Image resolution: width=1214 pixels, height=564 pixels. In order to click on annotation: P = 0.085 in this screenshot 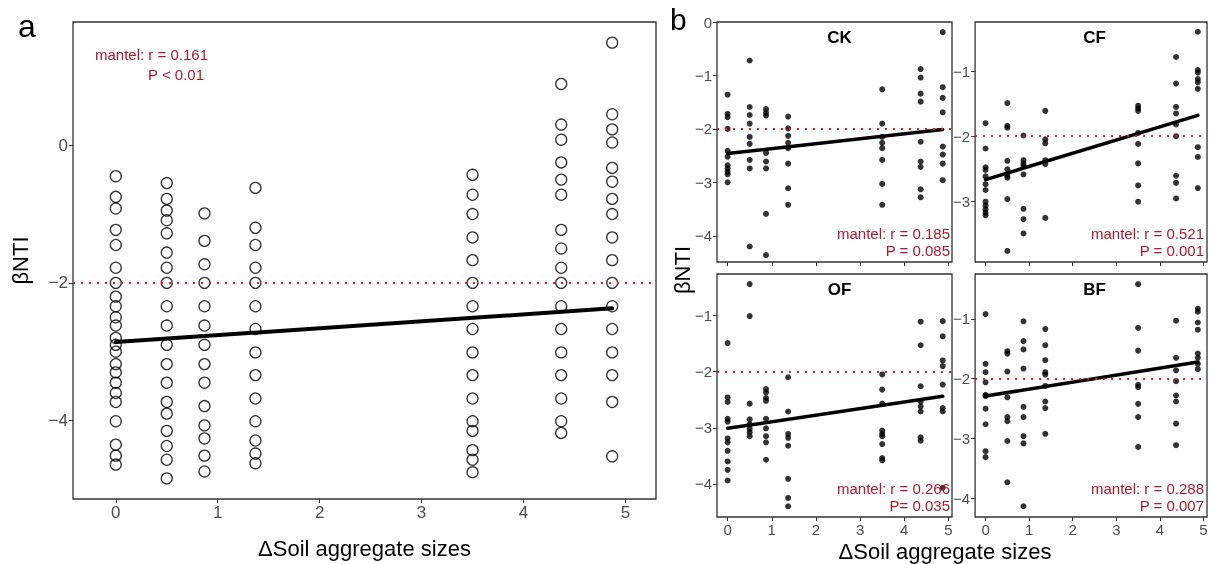, I will do `click(917, 250)`.